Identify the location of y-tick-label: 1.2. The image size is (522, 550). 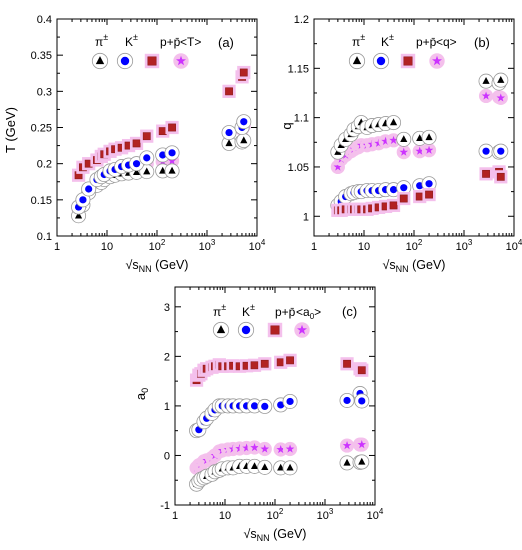
(301, 20).